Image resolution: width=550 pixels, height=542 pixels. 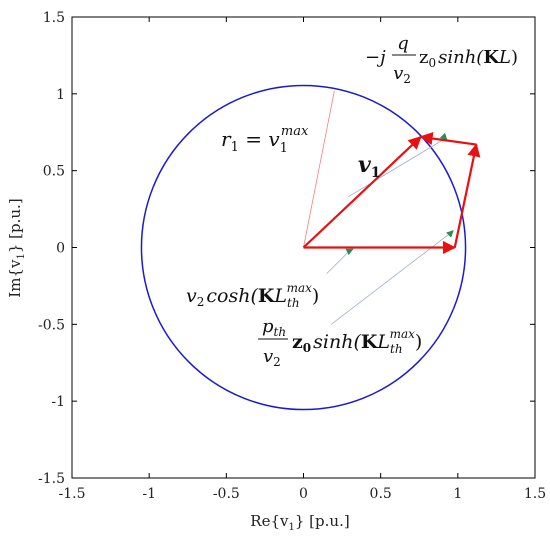 I want to click on x-tick-label: 1.5, so click(x=535, y=494).